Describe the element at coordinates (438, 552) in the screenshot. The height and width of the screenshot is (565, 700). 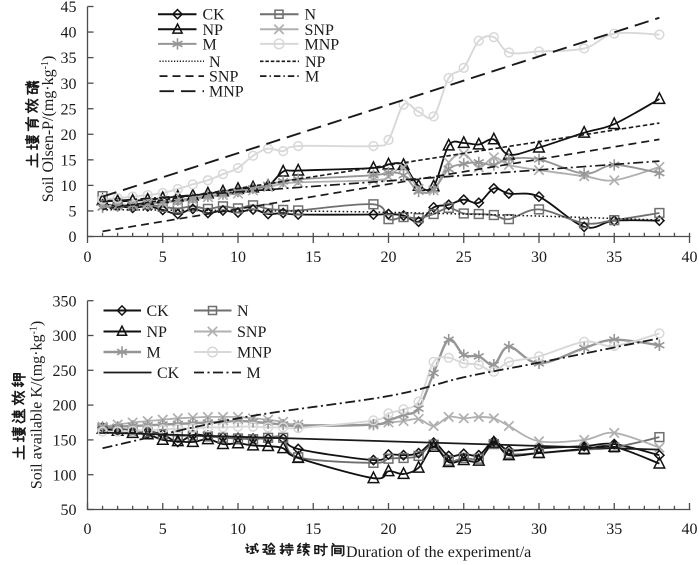
I see `svg-text: Duration of the experiment/a` at that location.